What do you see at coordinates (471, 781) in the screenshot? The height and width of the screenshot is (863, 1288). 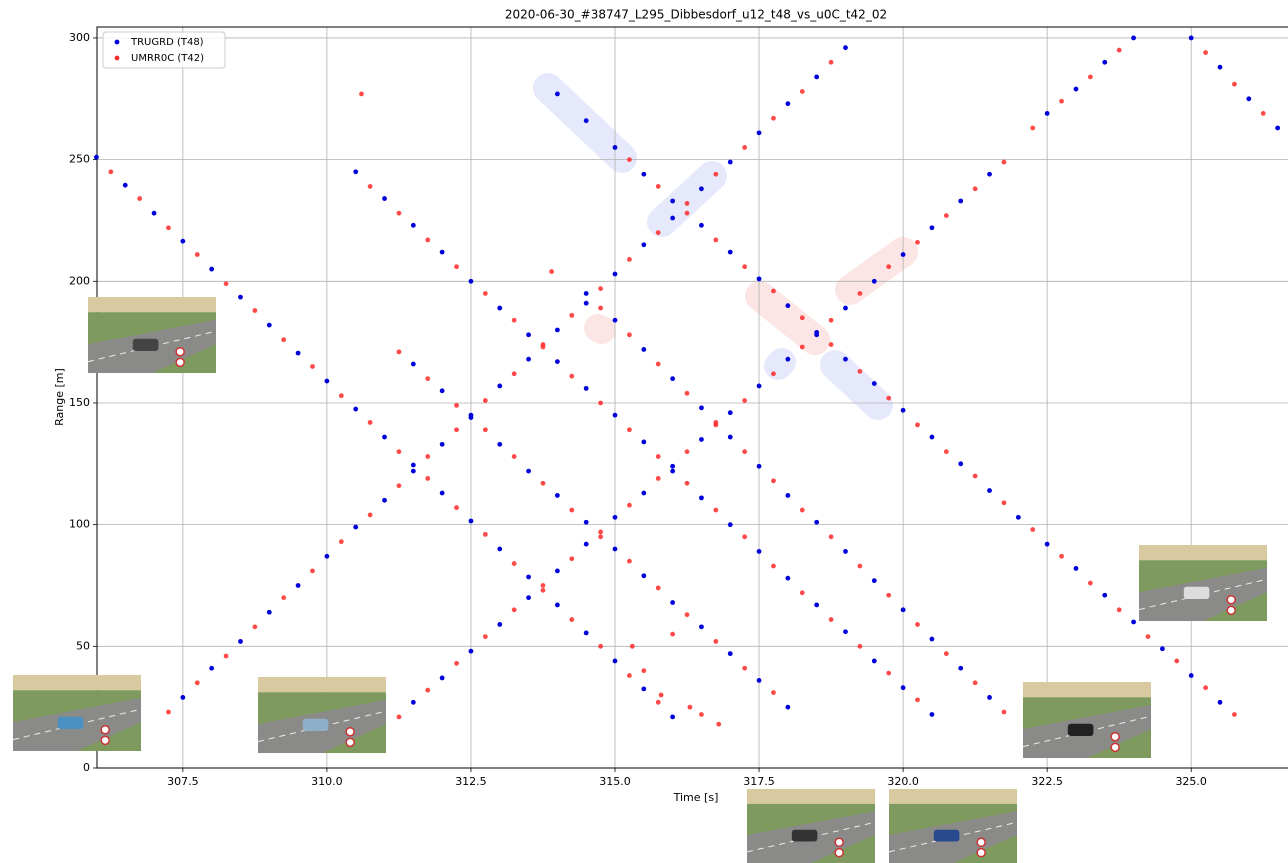 I see `x-tick-label: 312.5` at bounding box center [471, 781].